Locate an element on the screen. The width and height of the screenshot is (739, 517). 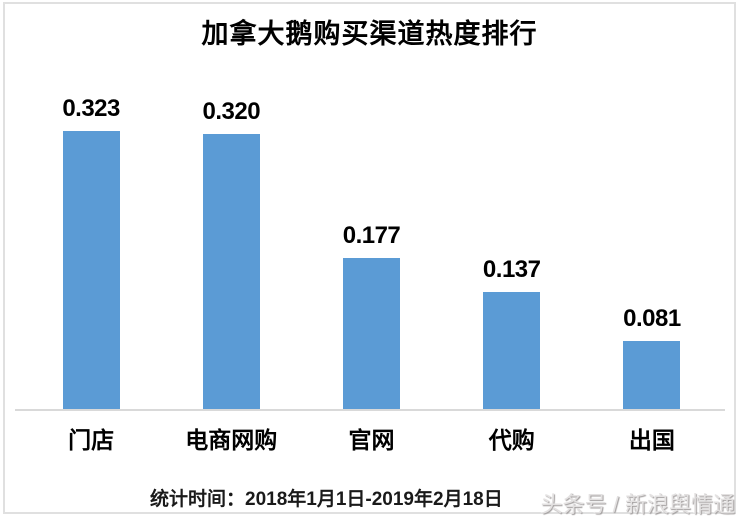
bar-group: 0.323 is located at coordinates (91, 233).